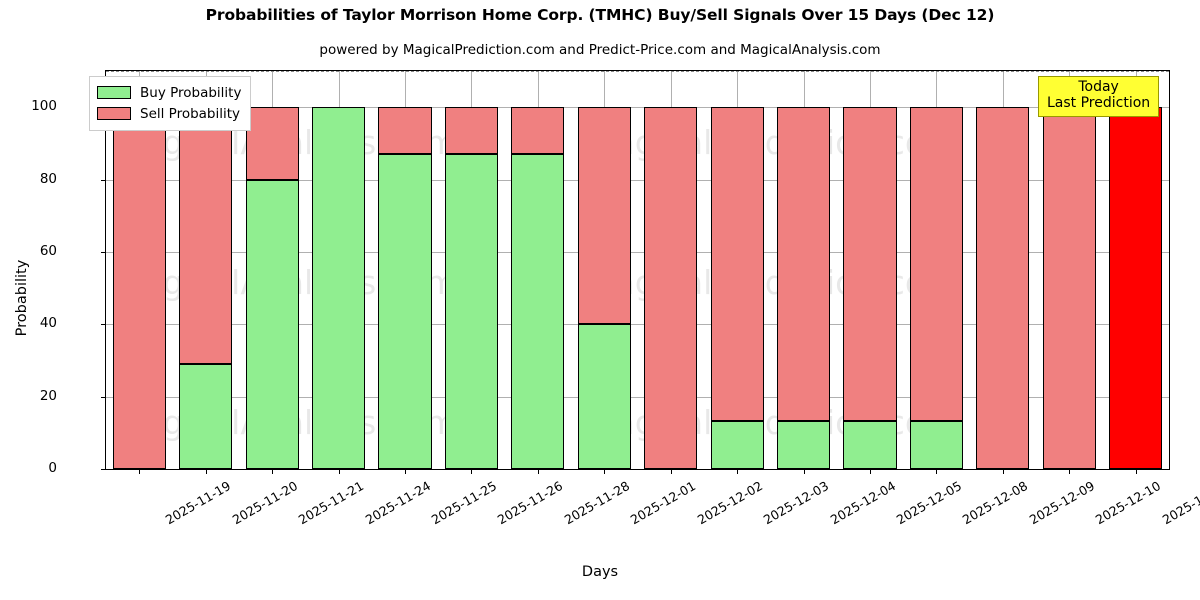 The width and height of the screenshot is (1200, 600). What do you see at coordinates (1098, 87) in the screenshot?
I see `today-annotation-line1: Today` at bounding box center [1098, 87].